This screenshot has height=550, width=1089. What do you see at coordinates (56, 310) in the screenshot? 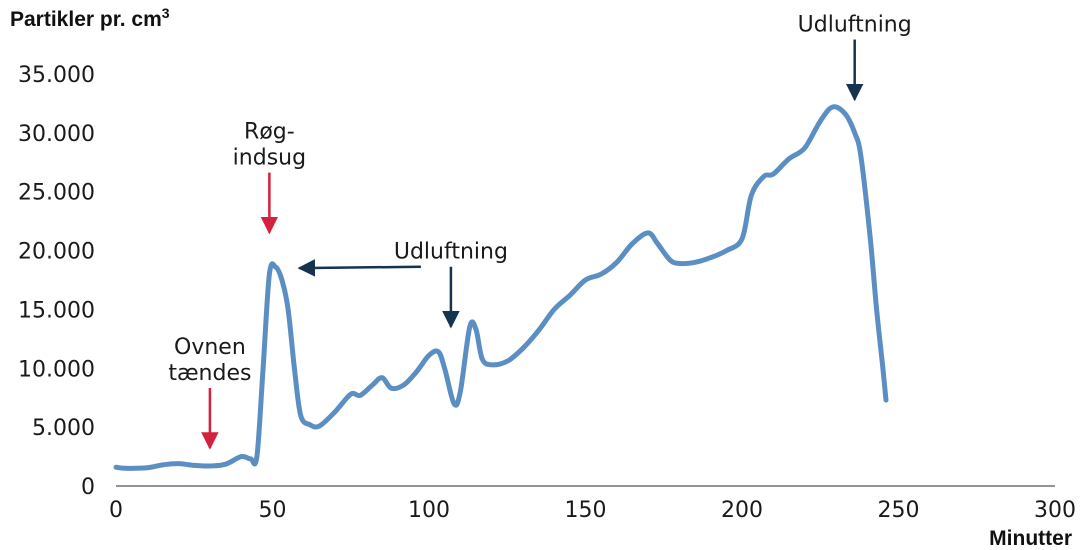
I see `y-tick-label: 15.000` at bounding box center [56, 310].